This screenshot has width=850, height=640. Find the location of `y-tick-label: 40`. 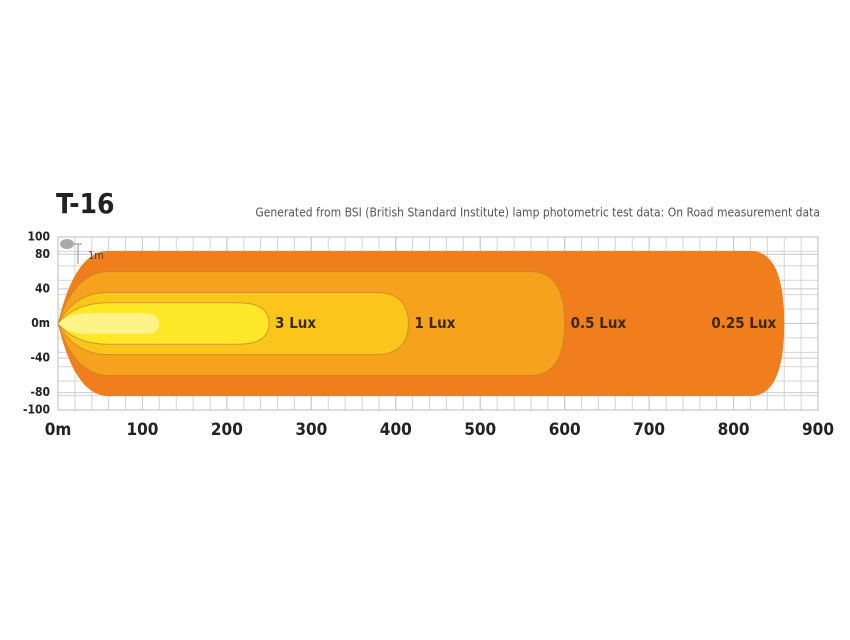

y-tick-label: 40 is located at coordinates (42, 288).